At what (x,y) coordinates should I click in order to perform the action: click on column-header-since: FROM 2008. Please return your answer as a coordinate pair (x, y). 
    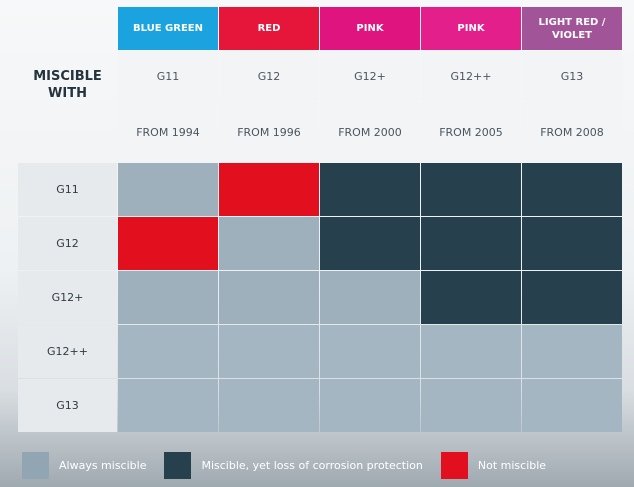
    Looking at the image, I should click on (572, 132).